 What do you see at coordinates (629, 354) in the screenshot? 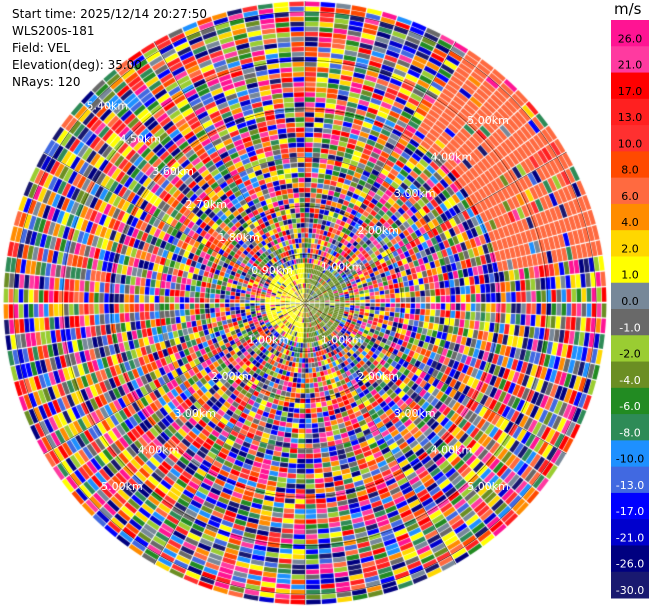
I see `colorbar-tick: -2.0` at bounding box center [629, 354].